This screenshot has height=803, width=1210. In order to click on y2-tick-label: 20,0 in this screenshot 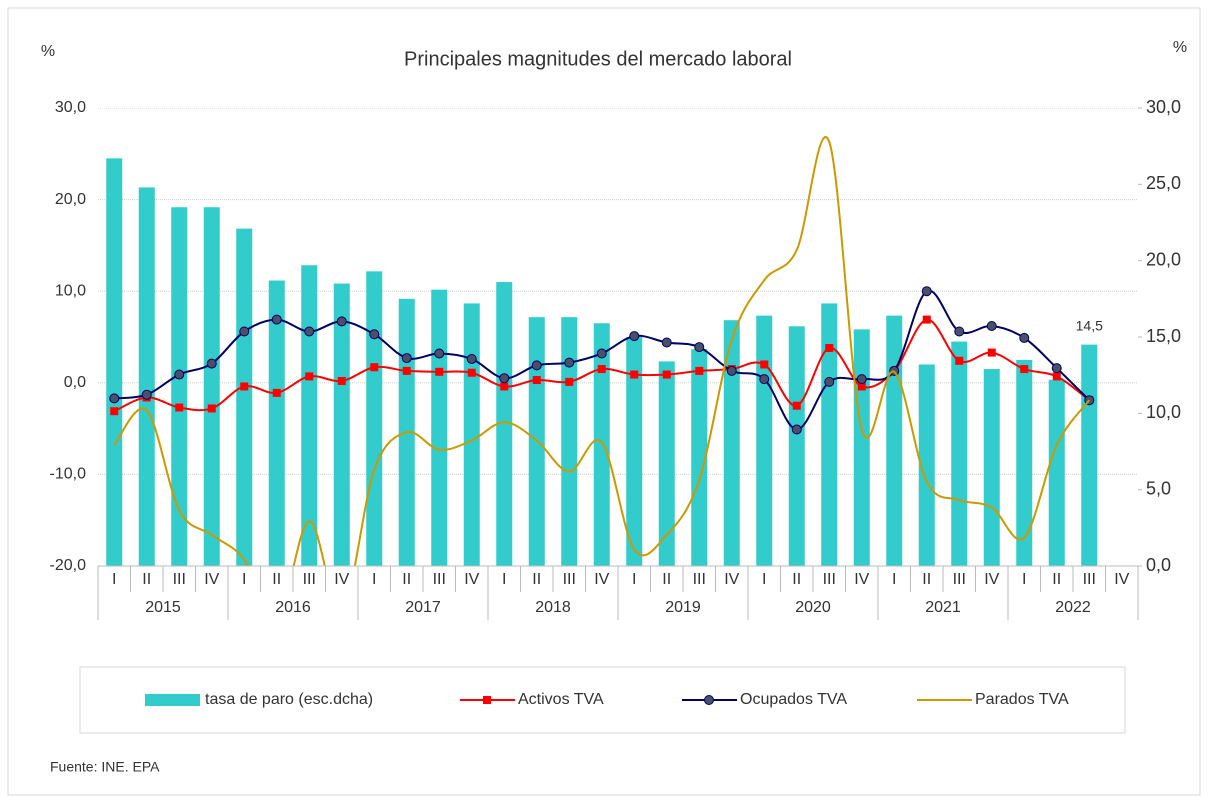, I will do `click(1163, 259)`.